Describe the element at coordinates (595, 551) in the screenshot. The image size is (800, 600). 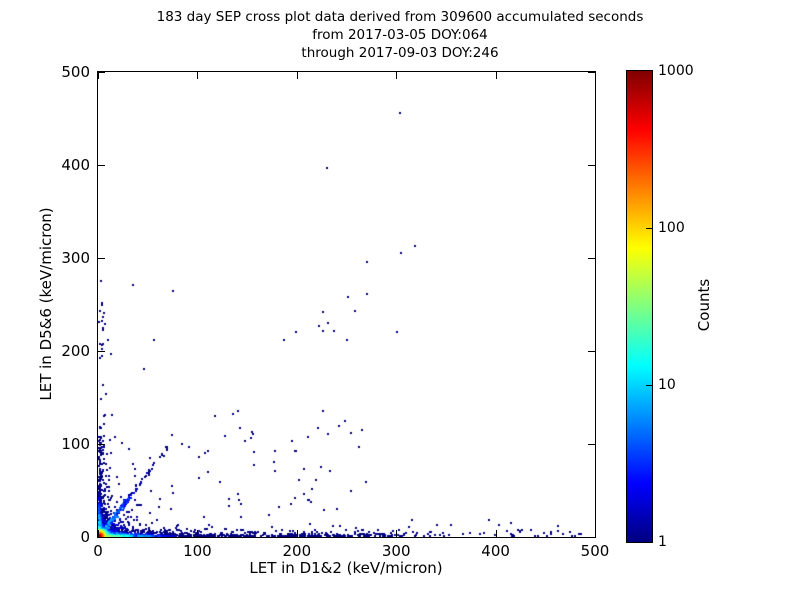
I see `x-tick-label: 500` at that location.